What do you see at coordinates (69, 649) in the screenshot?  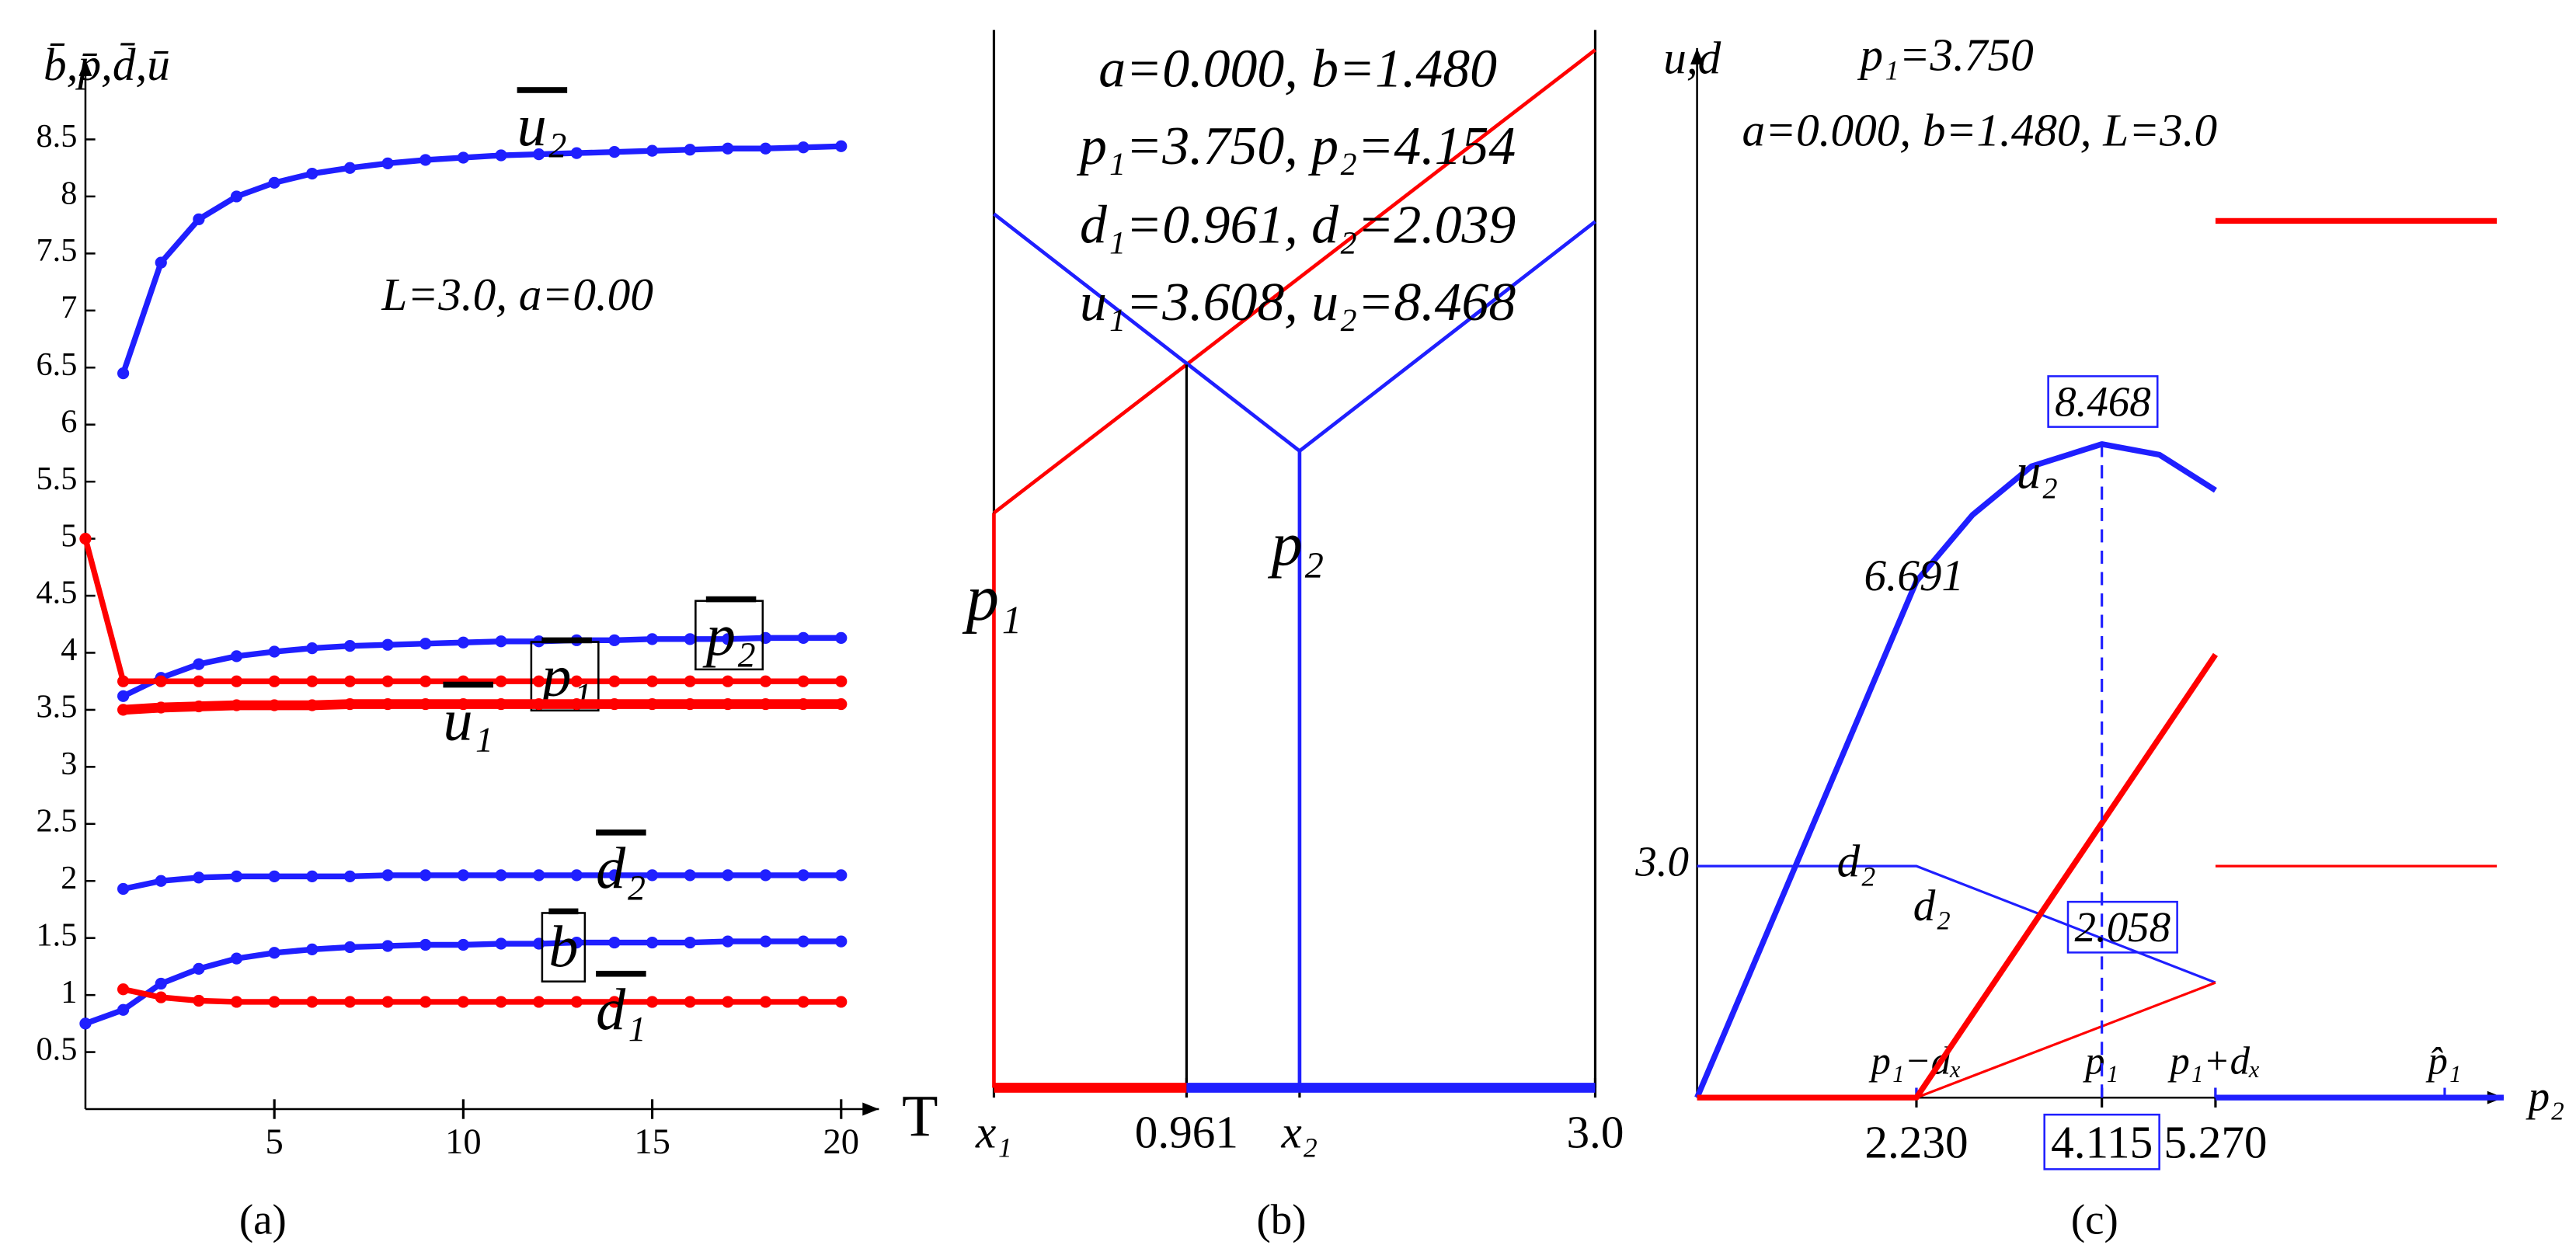 I see `y-tick-label: 4` at bounding box center [69, 649].